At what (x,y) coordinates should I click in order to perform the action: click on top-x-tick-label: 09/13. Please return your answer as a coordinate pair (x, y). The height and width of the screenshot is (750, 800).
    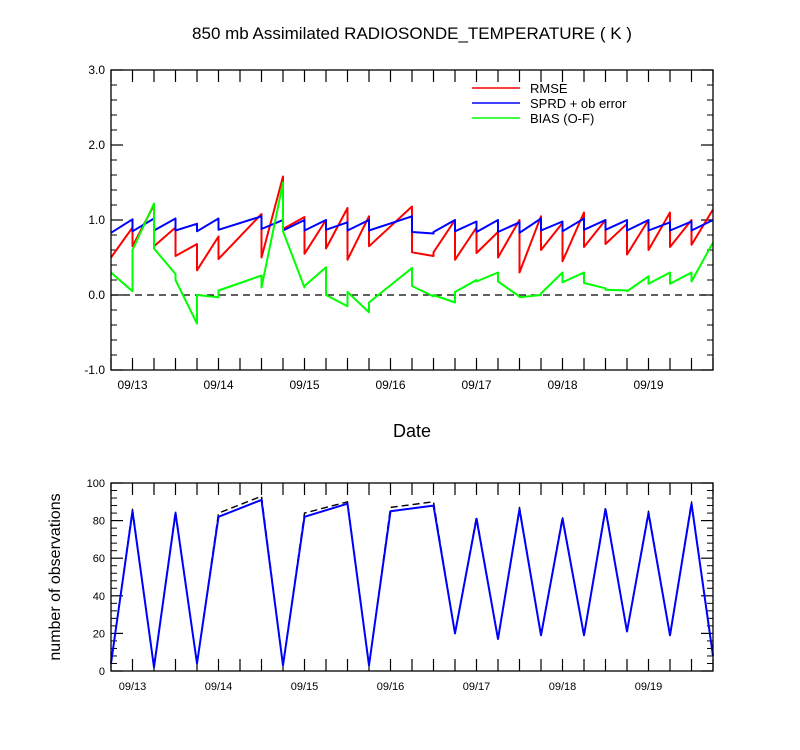
    Looking at the image, I should click on (132, 385).